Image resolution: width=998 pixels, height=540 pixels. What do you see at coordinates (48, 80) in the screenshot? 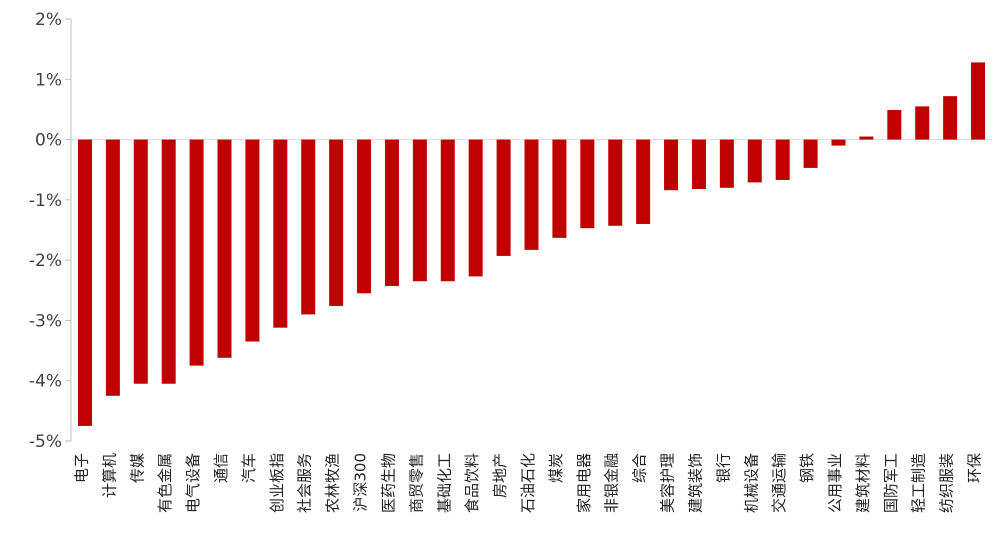
I see `y-tick-label: 1%` at bounding box center [48, 80].